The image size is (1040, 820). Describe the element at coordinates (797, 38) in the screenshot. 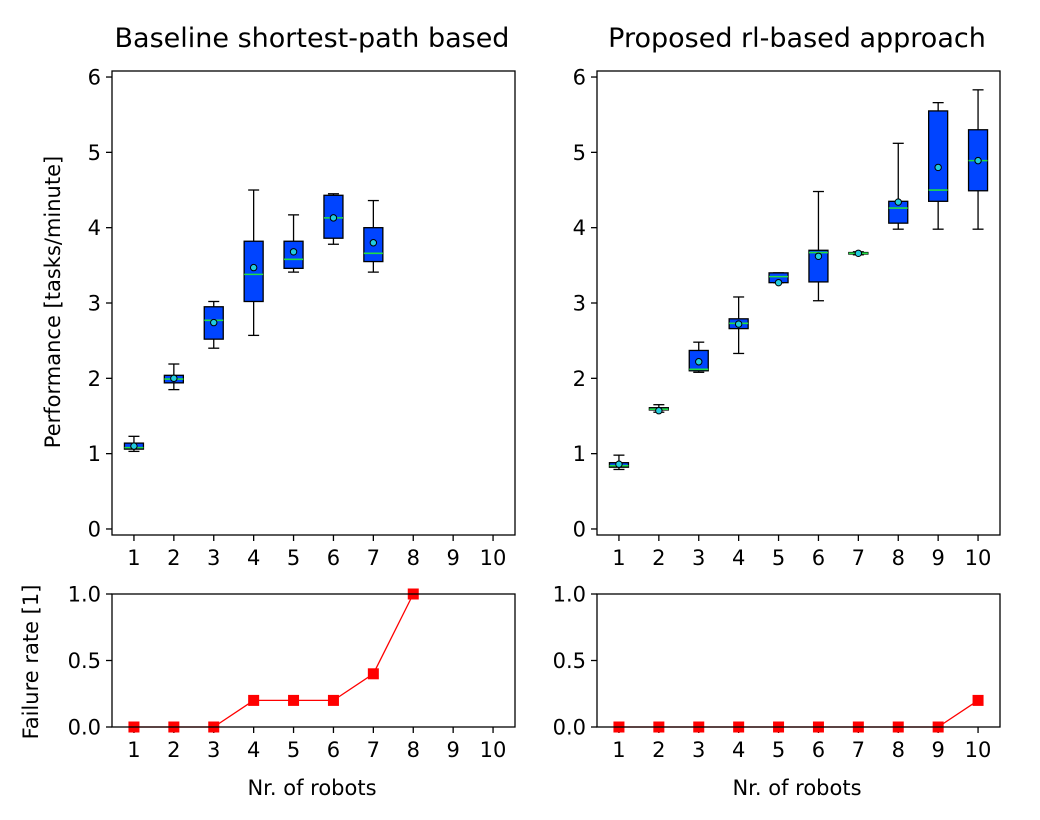

I see `title-proposed: Proposed rl-based approach` at that location.